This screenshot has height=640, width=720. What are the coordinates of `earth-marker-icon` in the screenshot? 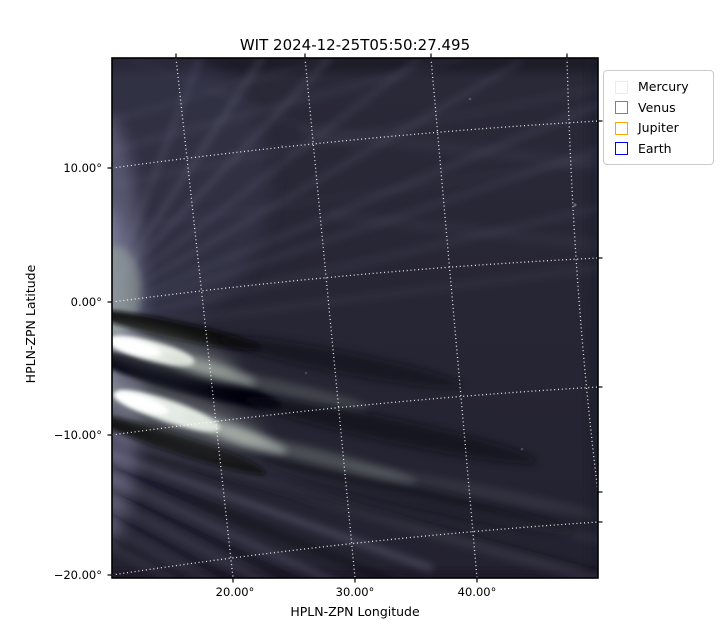 It's located at (621, 149).